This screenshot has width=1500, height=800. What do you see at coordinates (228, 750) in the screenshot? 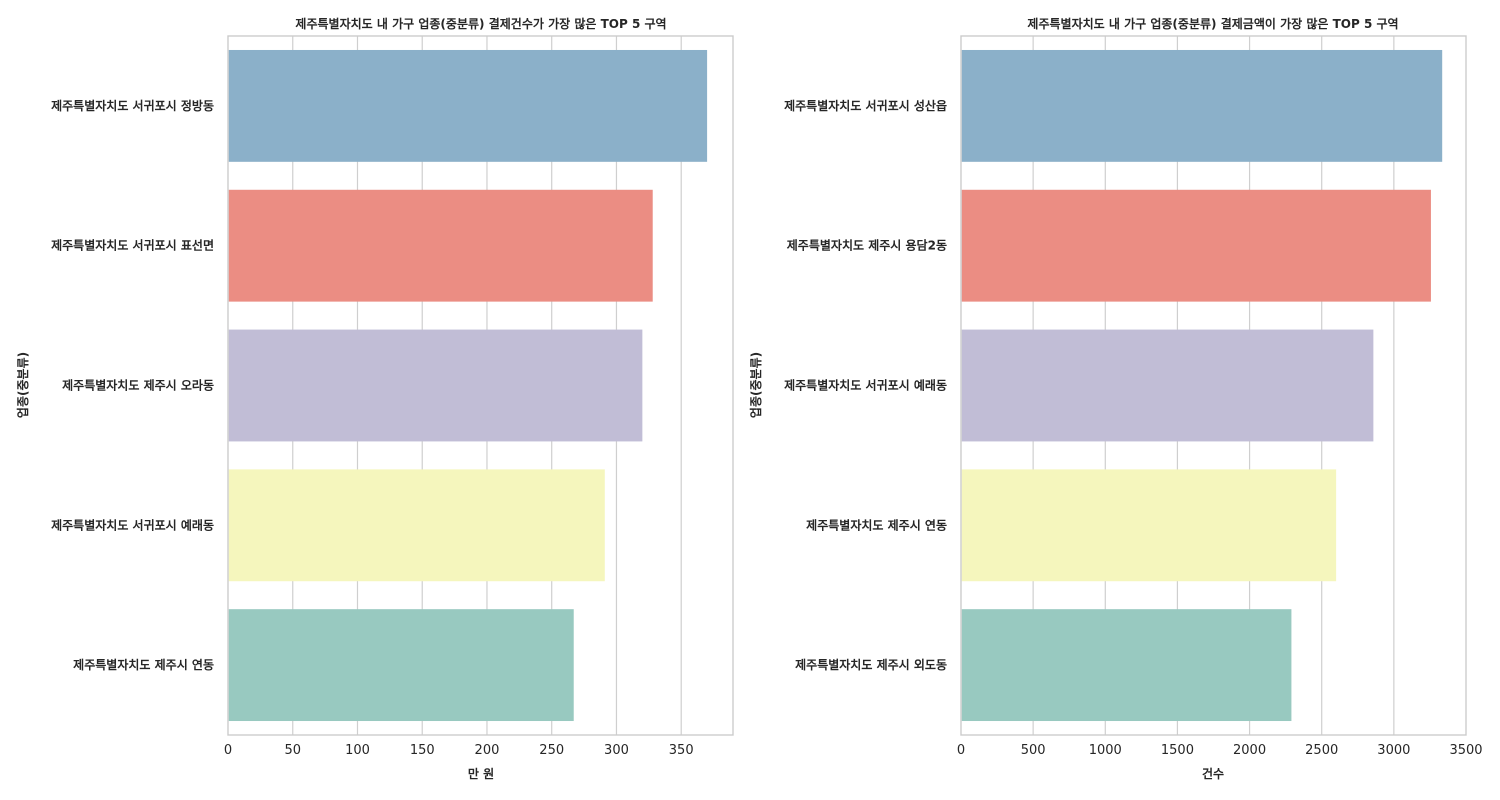
I see `left-x-tick-label: 0` at bounding box center [228, 750].